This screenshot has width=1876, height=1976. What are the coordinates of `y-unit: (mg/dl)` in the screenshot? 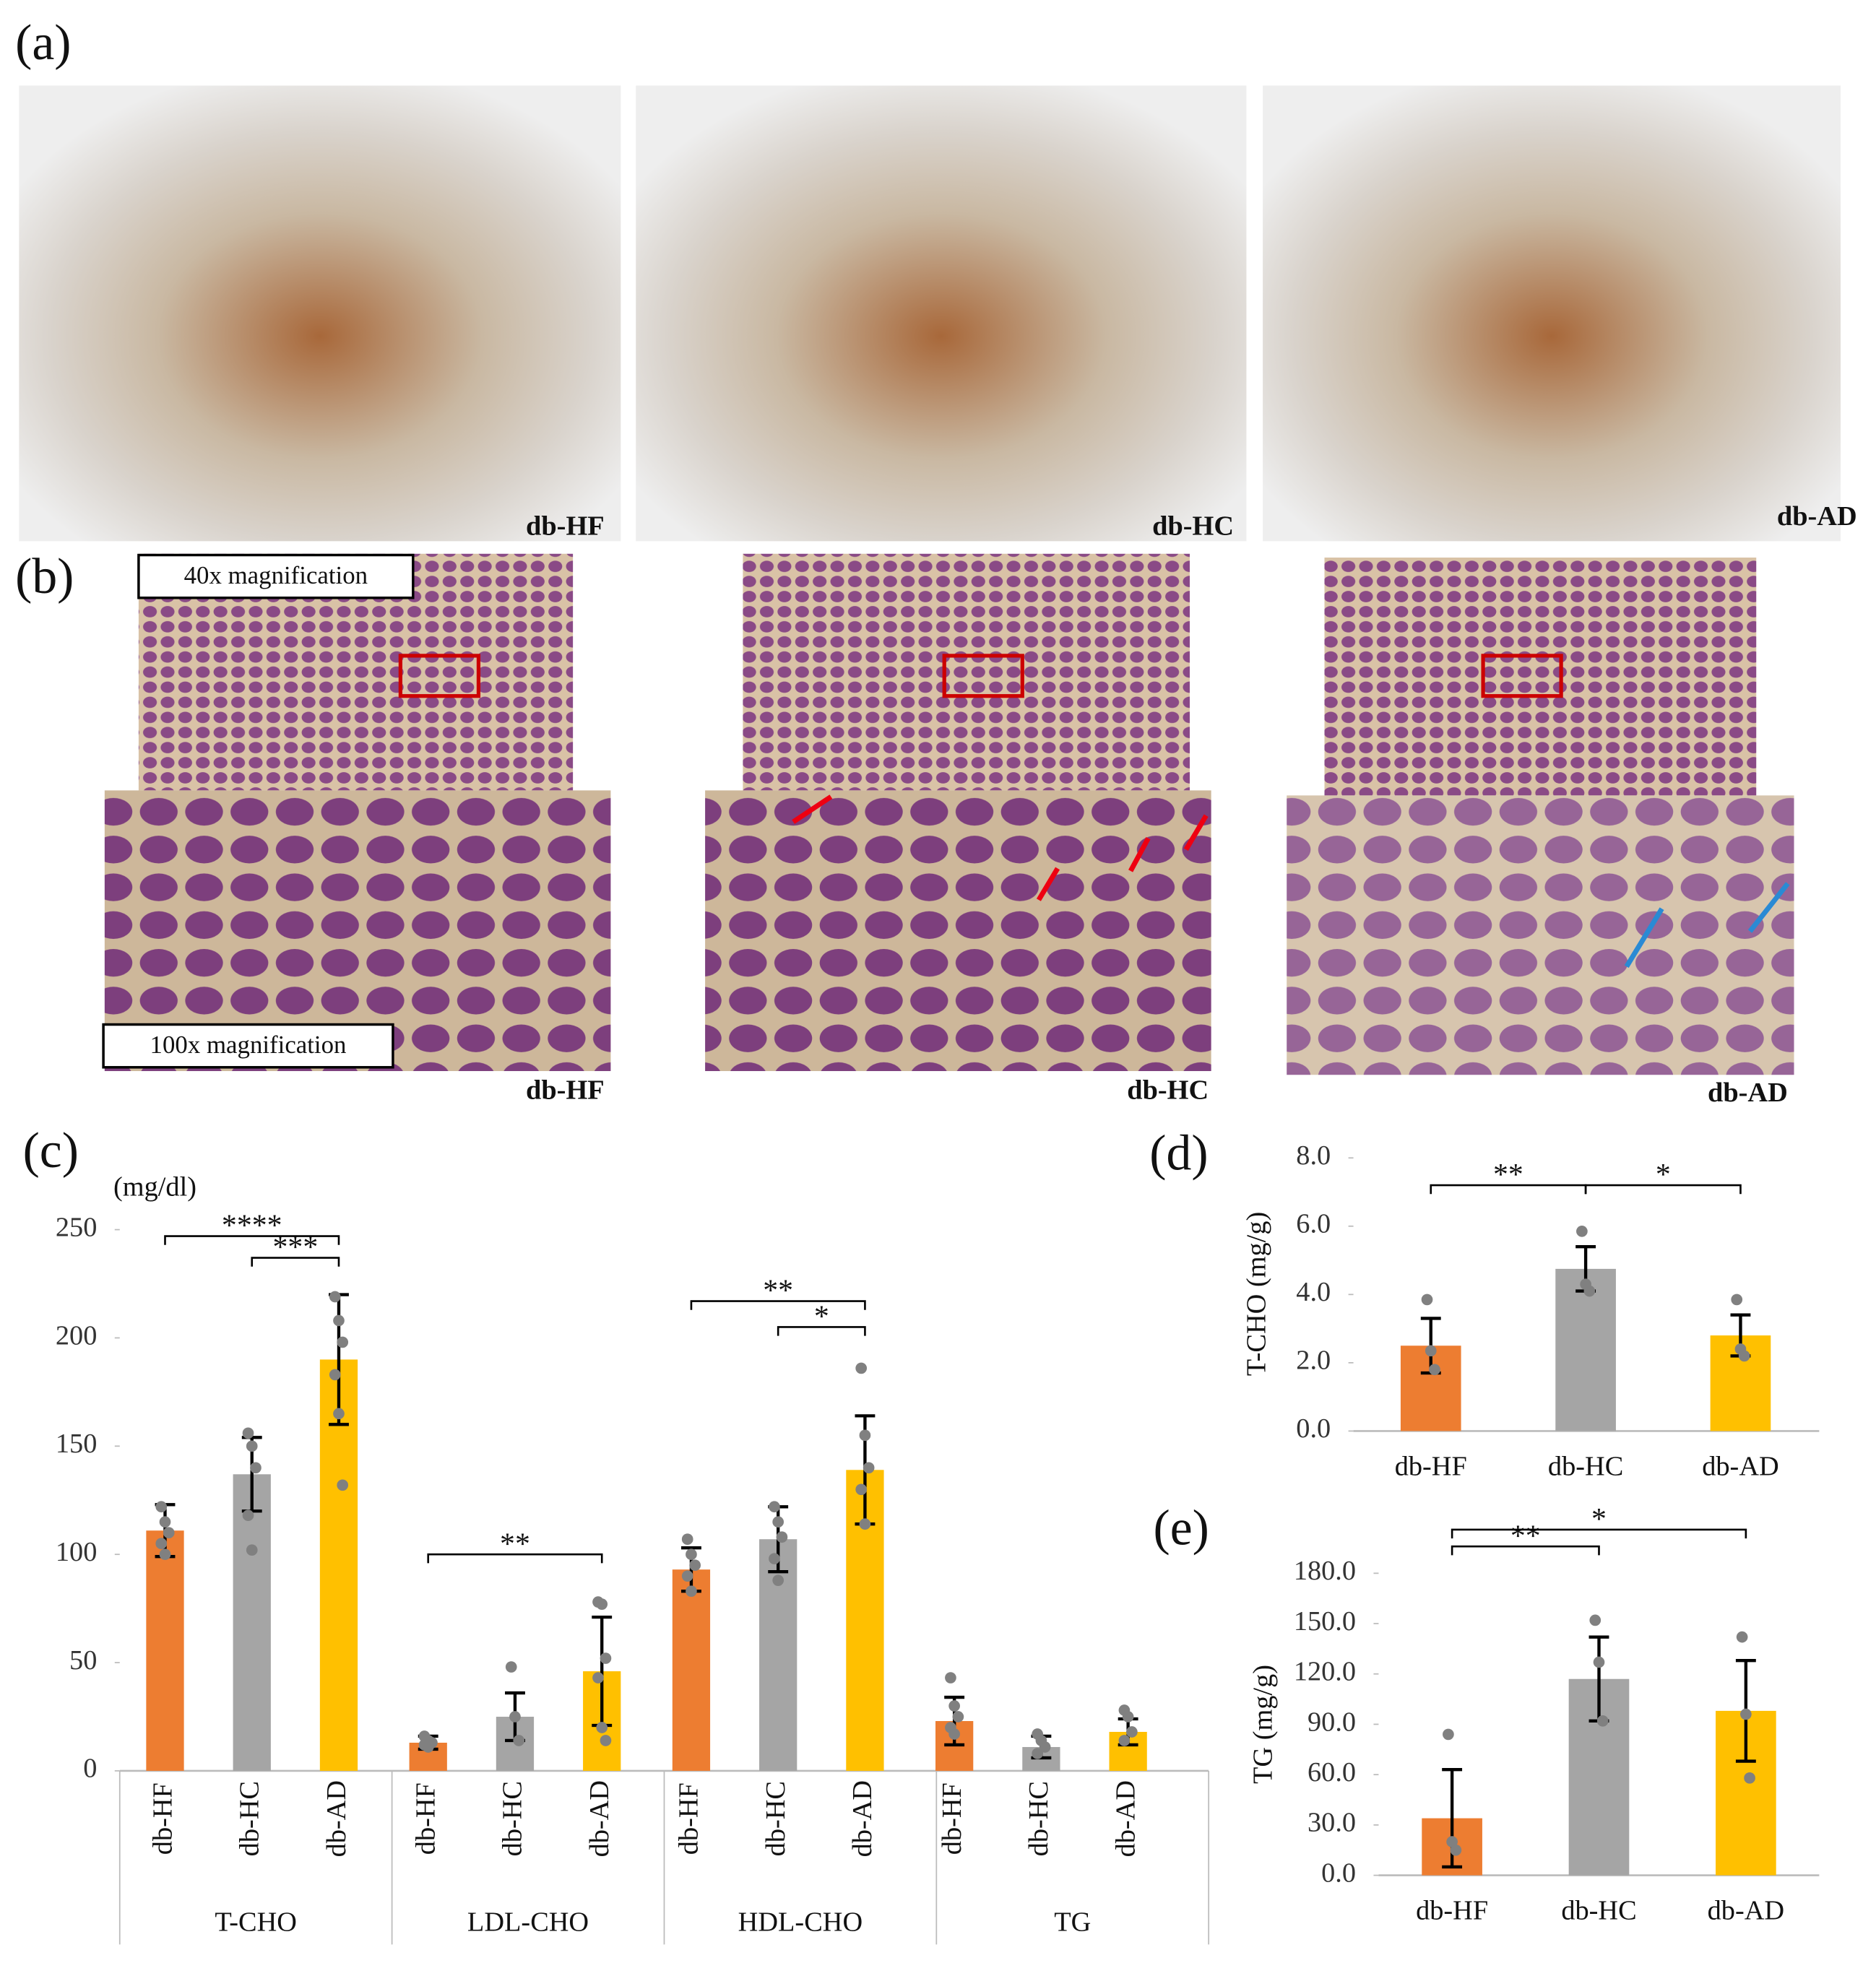 It's located at (154, 1187).